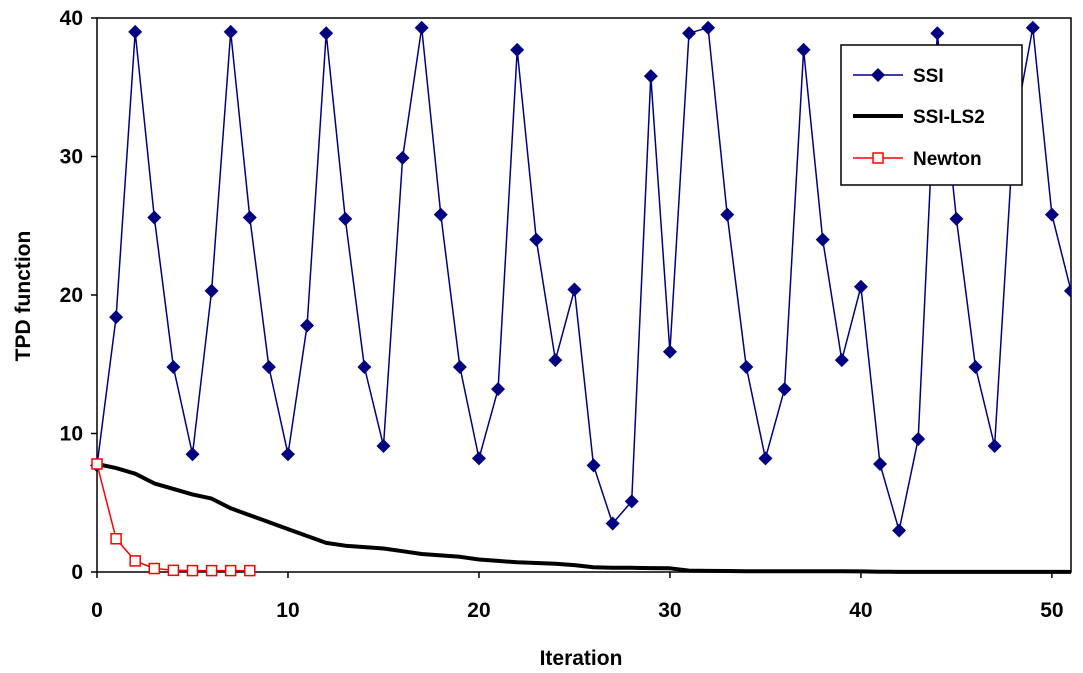 The image size is (1083, 673). Describe the element at coordinates (928, 76) in the screenshot. I see `legend-label-ssi: SSI` at that location.